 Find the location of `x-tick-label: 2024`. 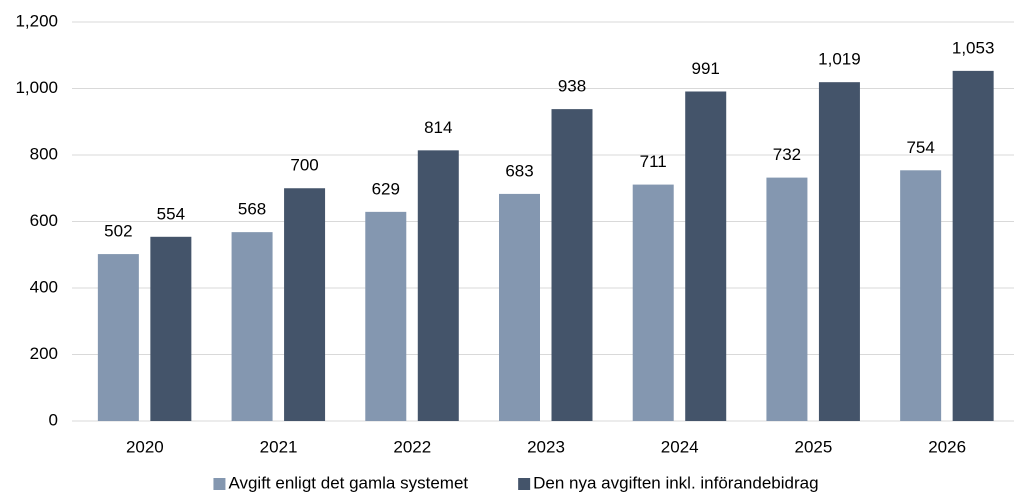

x-tick-label: 2024 is located at coordinates (680, 446).